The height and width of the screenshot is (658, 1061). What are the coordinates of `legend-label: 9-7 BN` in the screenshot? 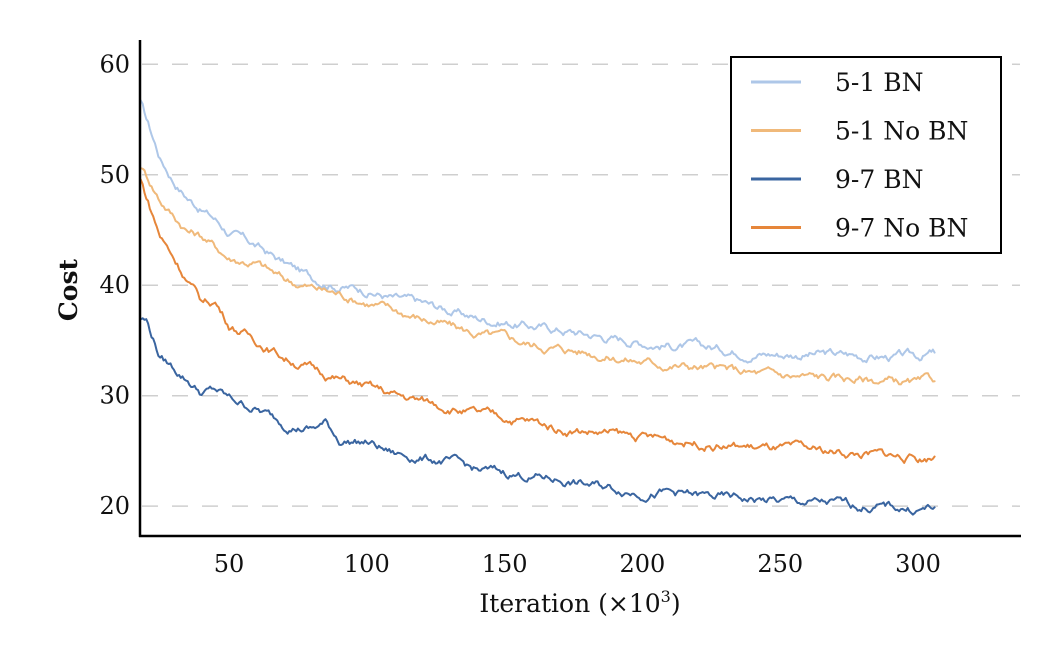 It's located at (879, 179).